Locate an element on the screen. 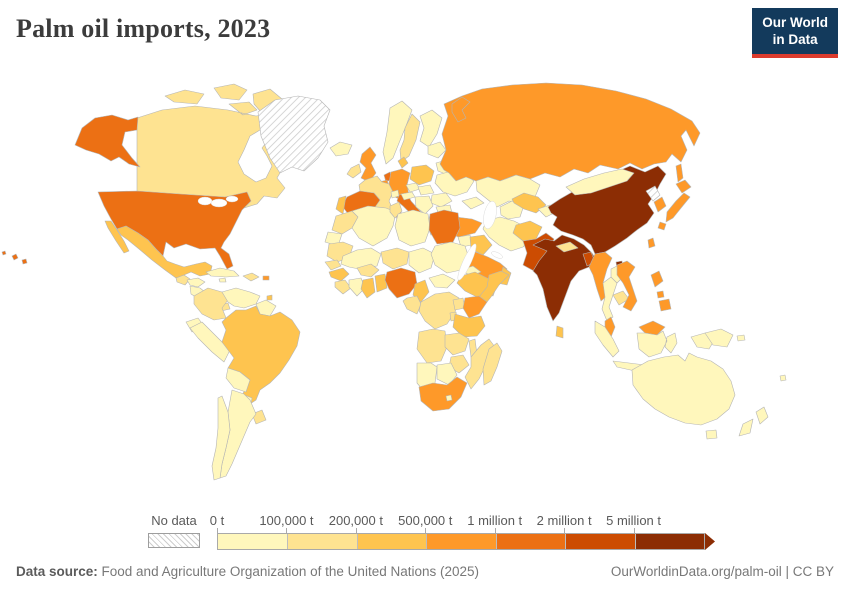 This screenshot has width=850, height=600. country-tanzania is located at coordinates (469, 325).